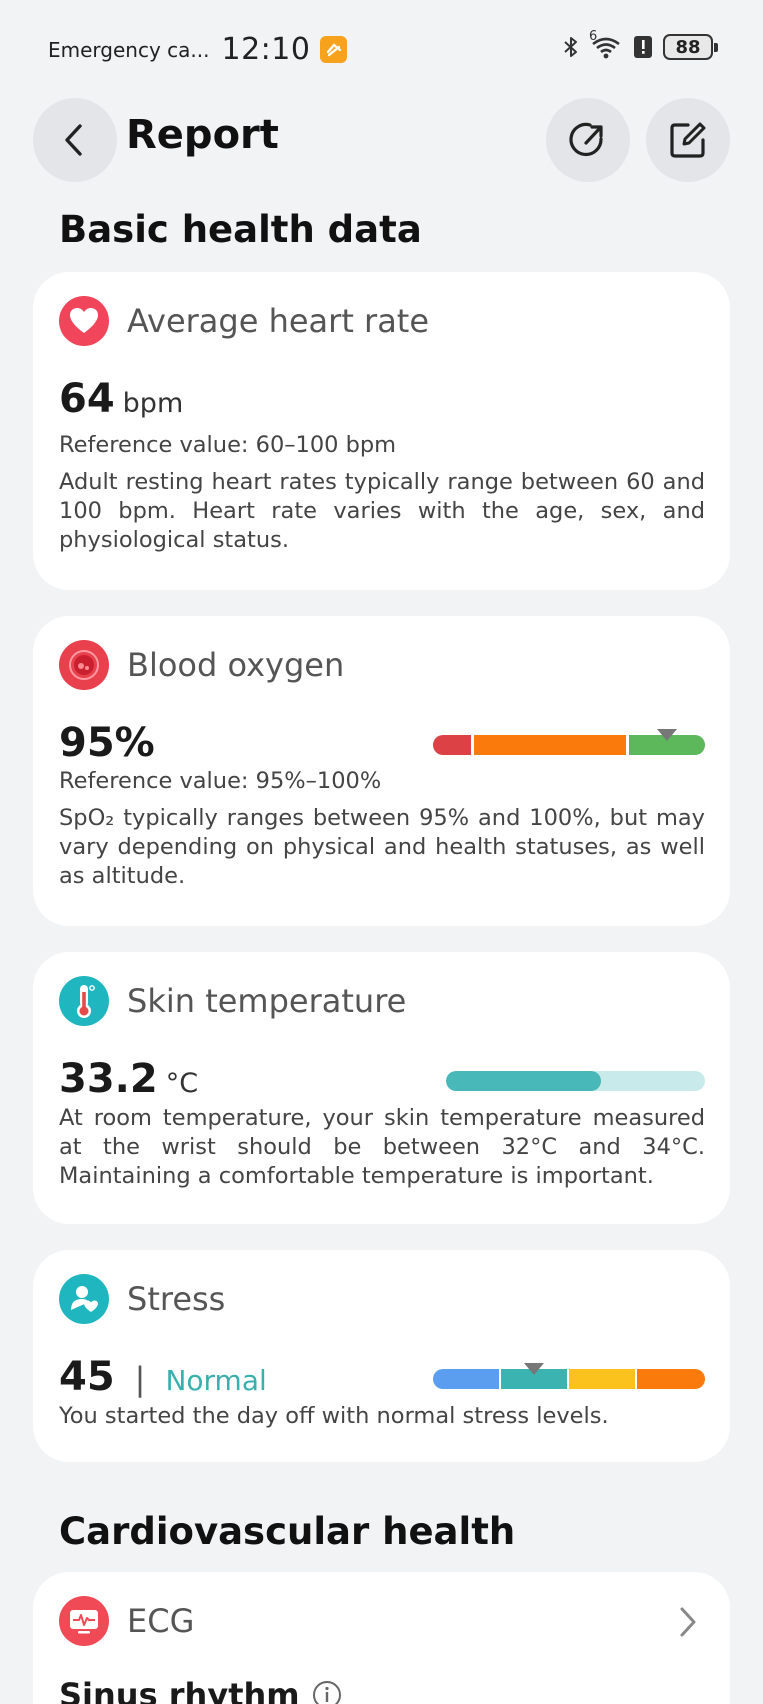 The height and width of the screenshot is (1704, 763). Describe the element at coordinates (84, 1001) in the screenshot. I see `thermometer-icon` at that location.